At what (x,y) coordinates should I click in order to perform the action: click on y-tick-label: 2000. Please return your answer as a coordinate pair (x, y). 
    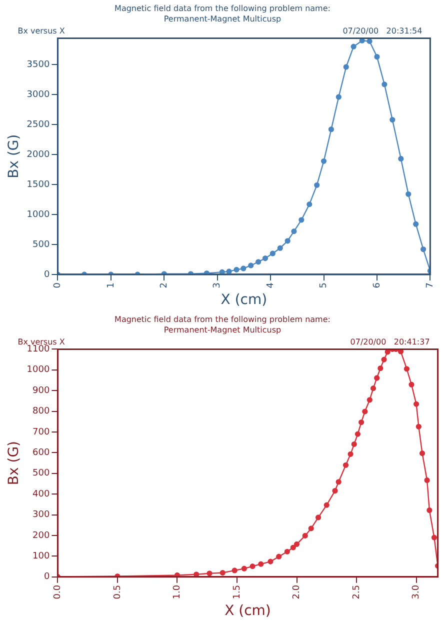
    Looking at the image, I should click on (38, 155).